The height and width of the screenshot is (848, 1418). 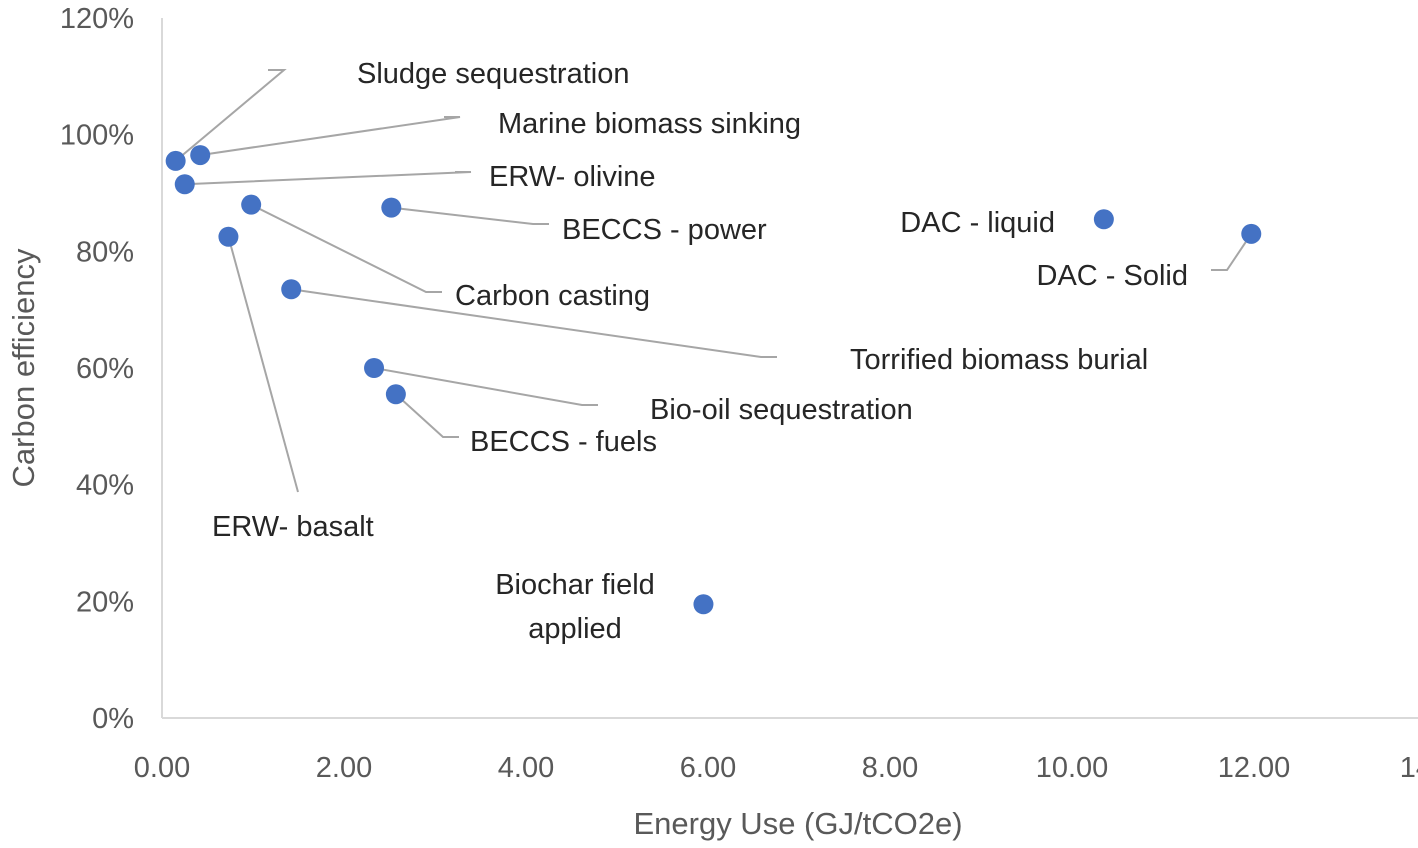 I want to click on point-label: Marine biomass sinking, so click(x=649, y=124).